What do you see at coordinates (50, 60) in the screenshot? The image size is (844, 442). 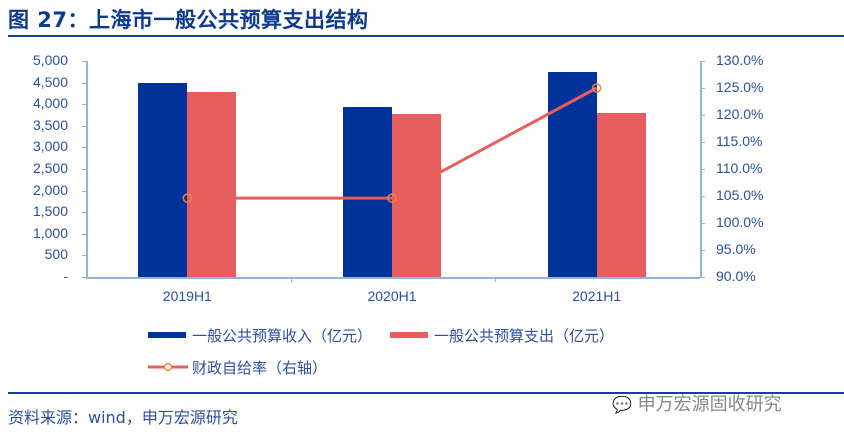 I see `left-tick-label: 5,000` at bounding box center [50, 60].